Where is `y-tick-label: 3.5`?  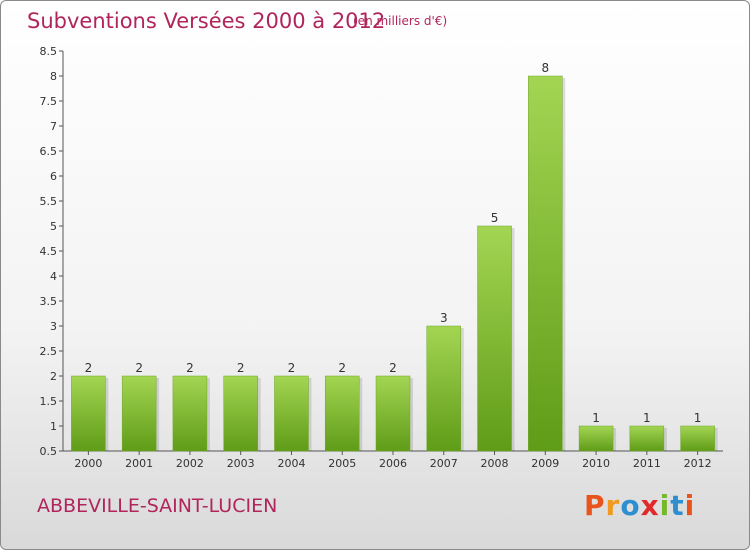
y-tick-label: 3.5 is located at coordinates (49, 301).